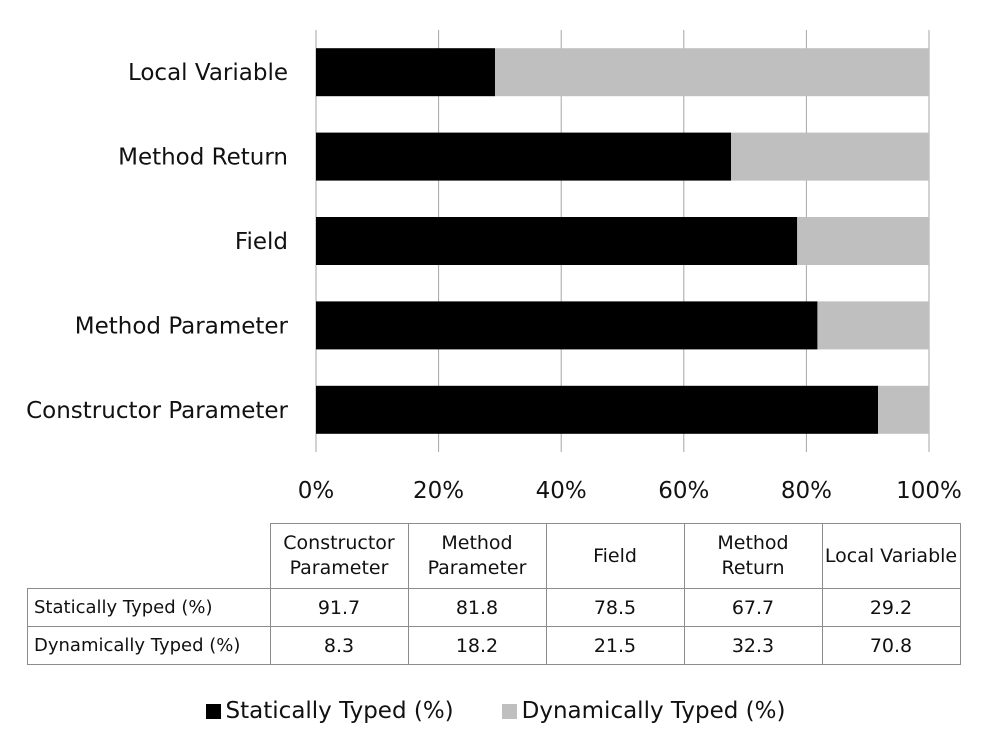 This screenshot has width=991, height=753. I want to click on x-tick-label: 40%, so click(561, 491).